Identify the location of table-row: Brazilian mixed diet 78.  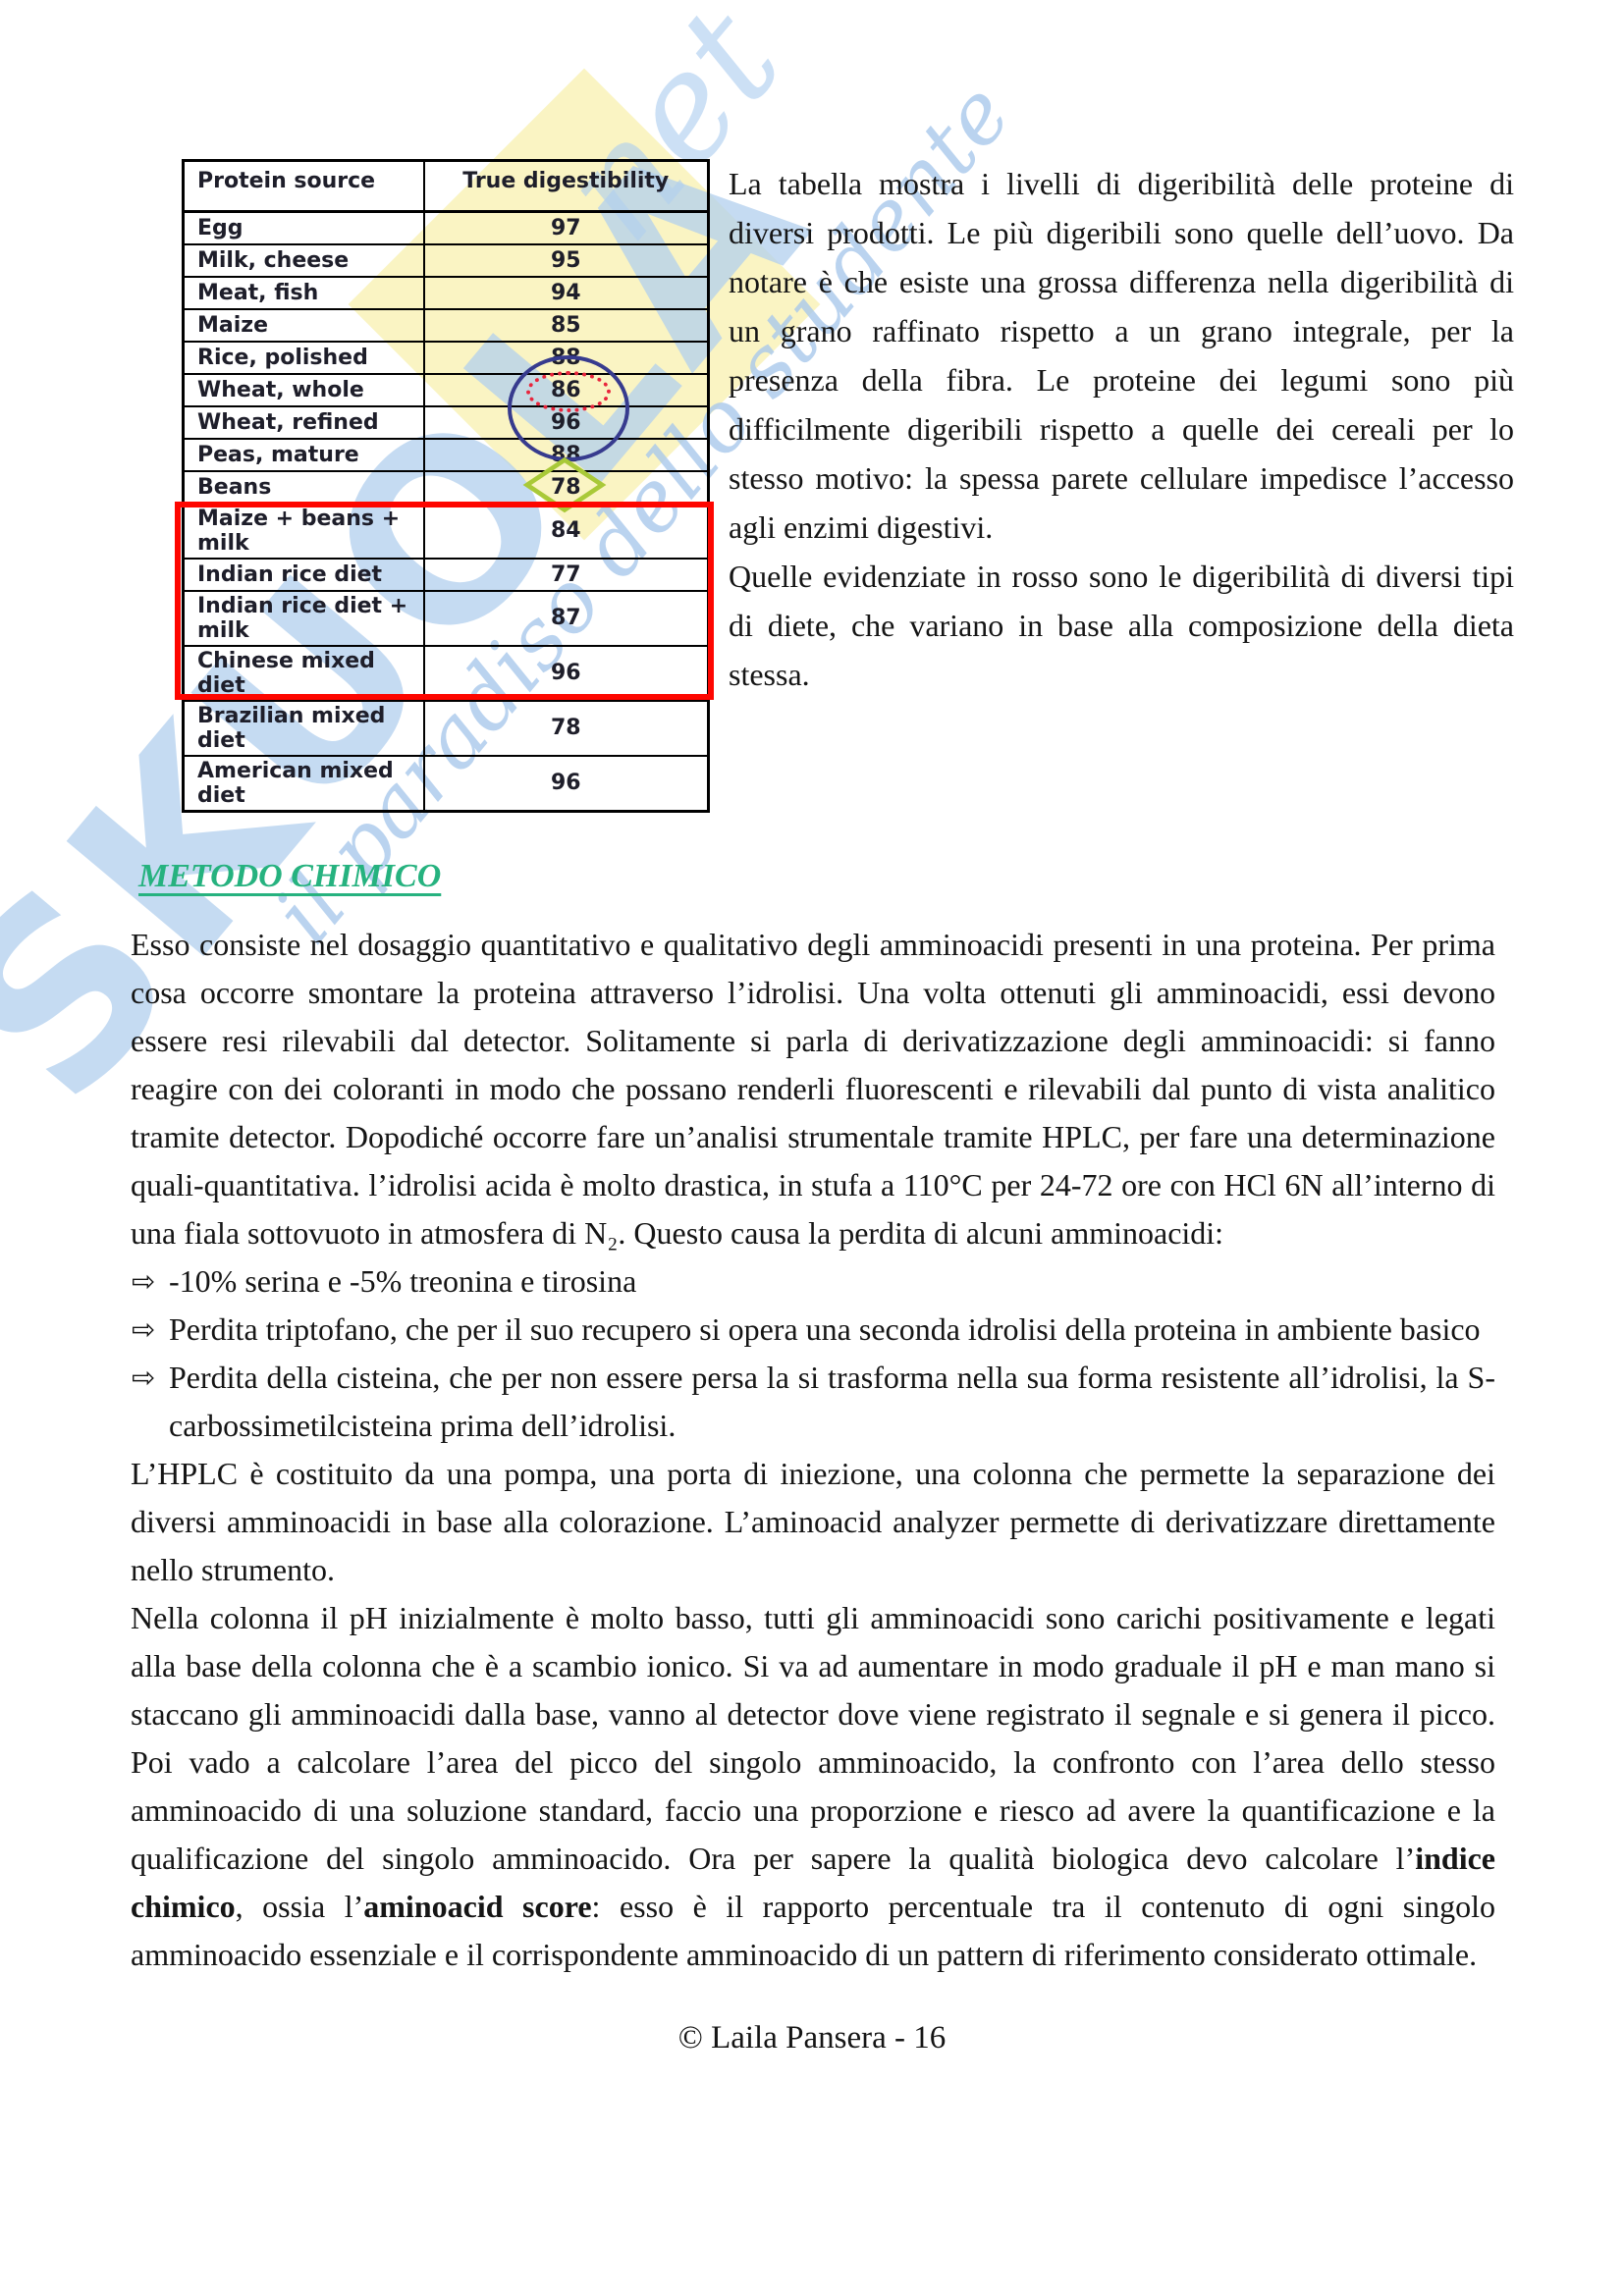
(446, 728).